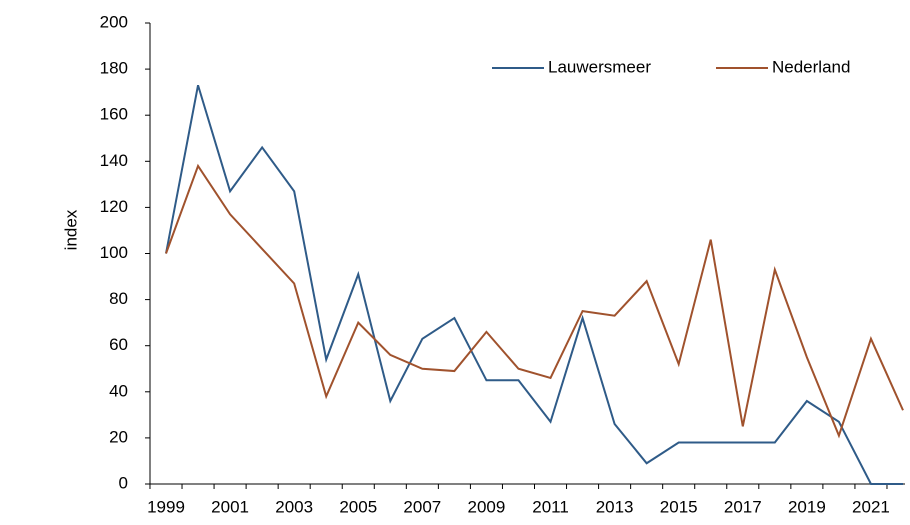  I want to click on x-tick-label: 2017, so click(743, 506).